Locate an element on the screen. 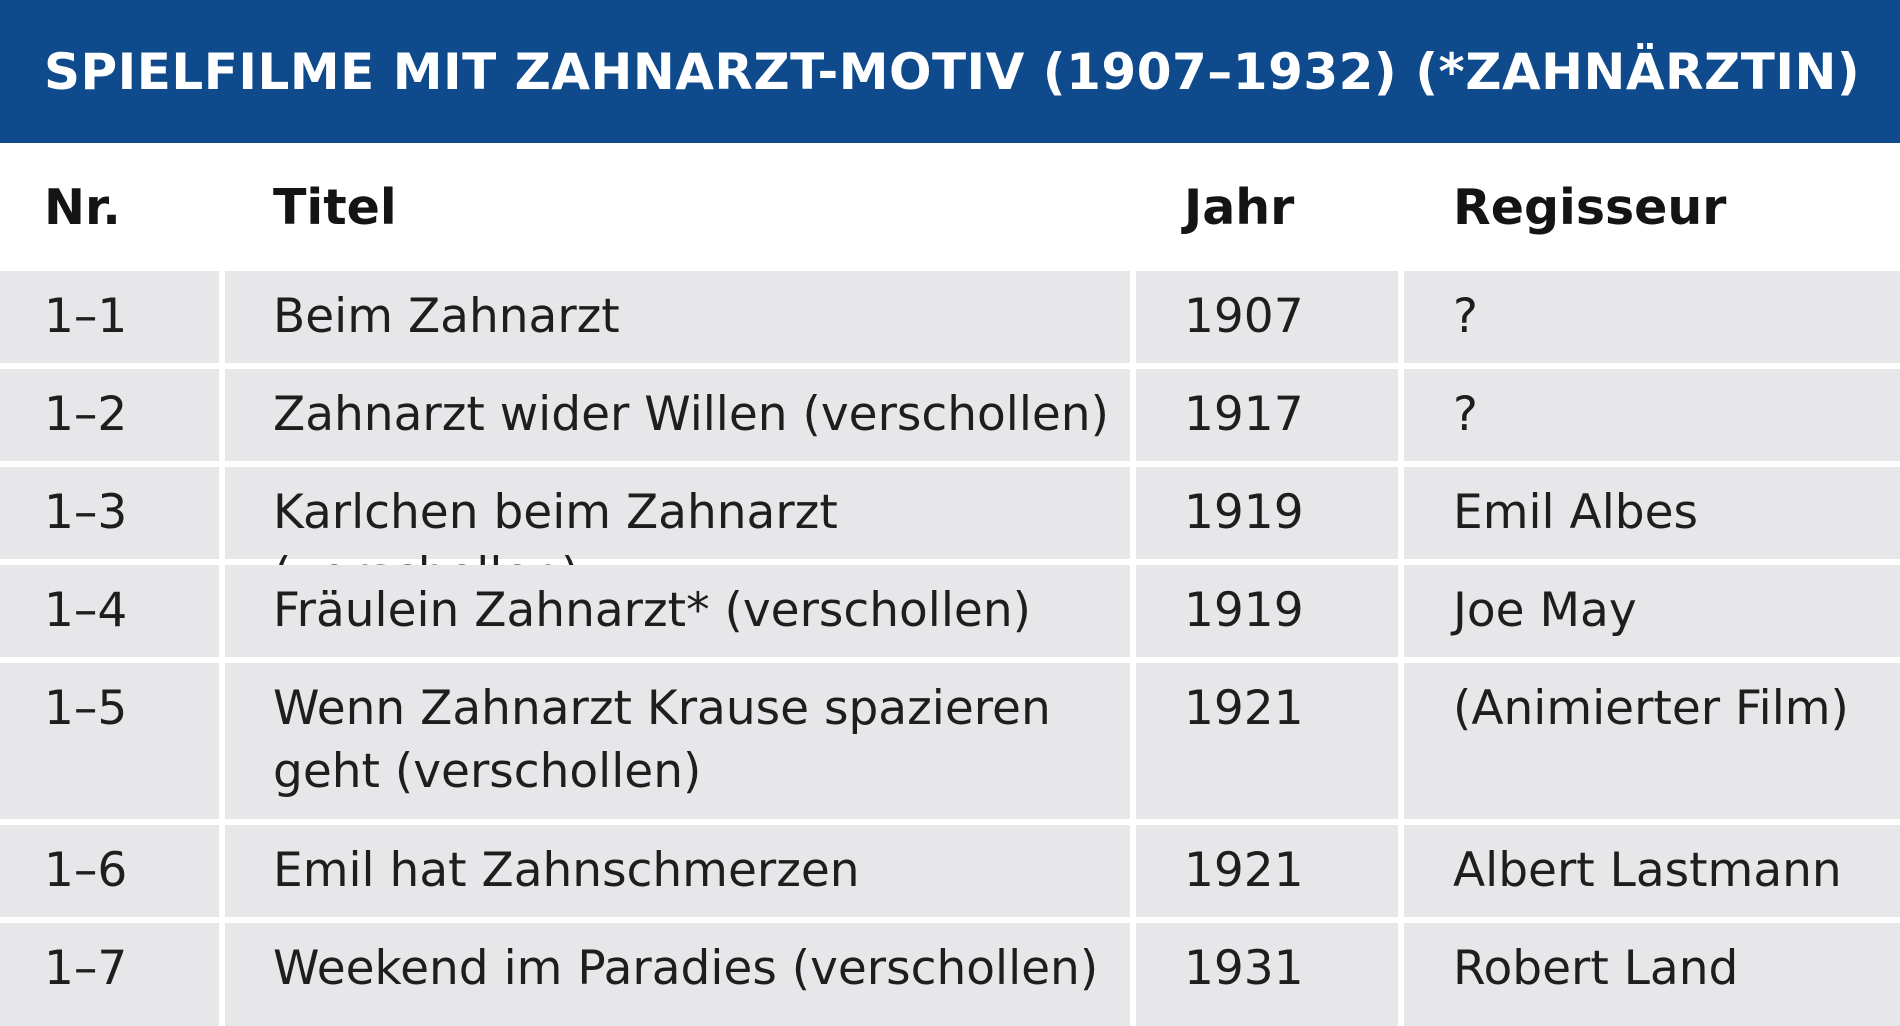 Image resolution: width=1900 pixels, height=1026 pixels. cell-nr: 1–7 is located at coordinates (109, 974).